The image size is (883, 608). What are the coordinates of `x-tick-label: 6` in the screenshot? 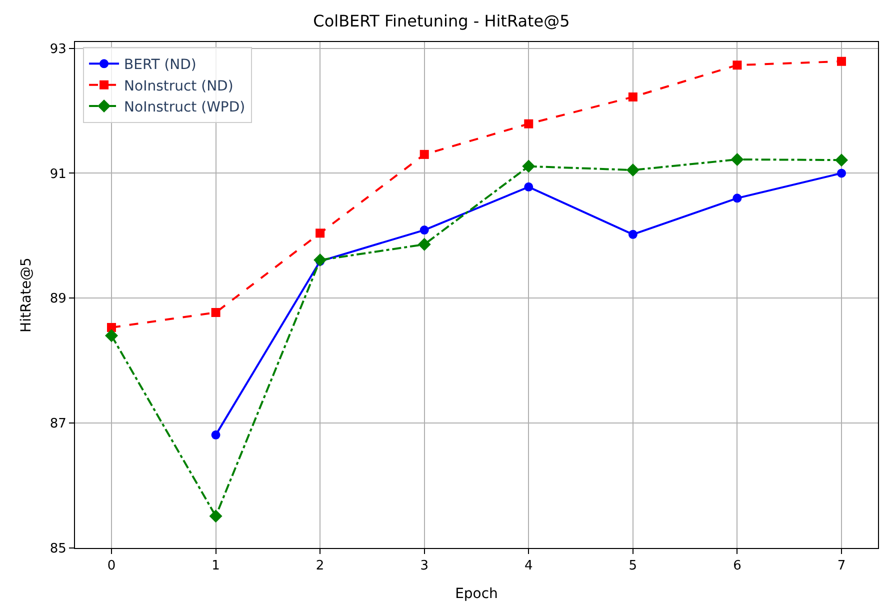 It's located at (737, 566).